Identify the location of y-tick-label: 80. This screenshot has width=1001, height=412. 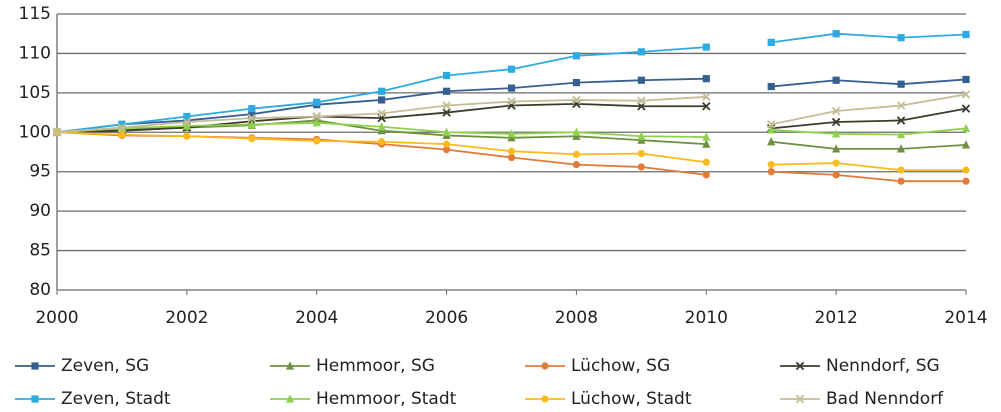
(40, 290).